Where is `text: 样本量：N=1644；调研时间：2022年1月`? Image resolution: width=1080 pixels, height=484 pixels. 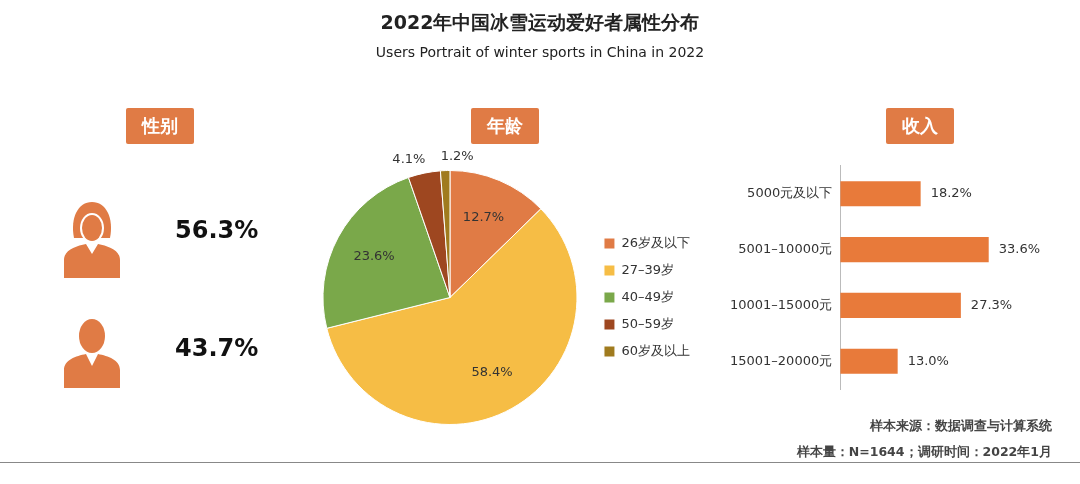 text: 样本量：N=1644；调研时间：2022年1月 is located at coordinates (924, 452).